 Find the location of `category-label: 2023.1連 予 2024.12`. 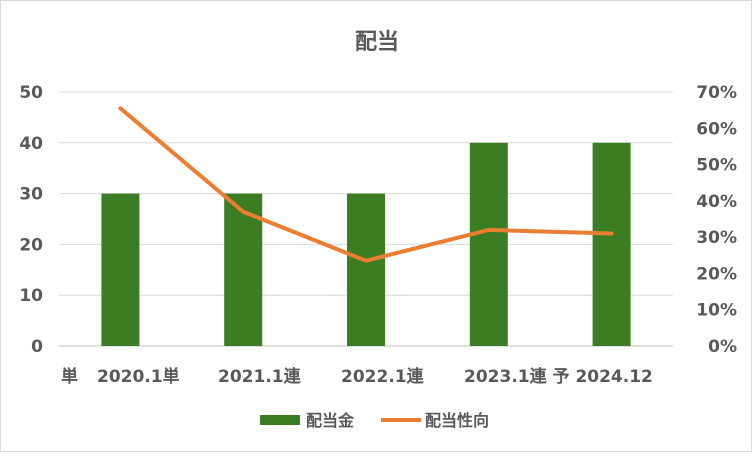

category-label: 2023.1連 予 2024.12 is located at coordinates (558, 376).